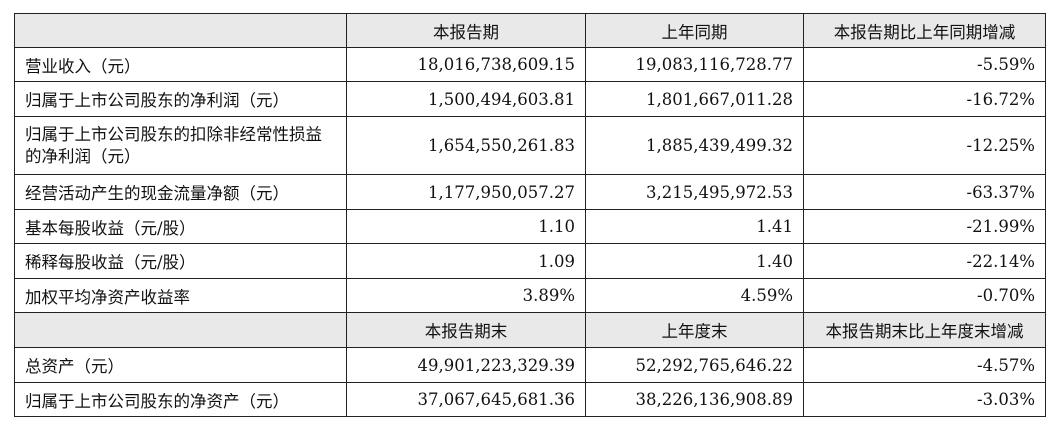  What do you see at coordinates (466, 365) in the screenshot?
I see `current-value: 49,901,223,329.39` at bounding box center [466, 365].